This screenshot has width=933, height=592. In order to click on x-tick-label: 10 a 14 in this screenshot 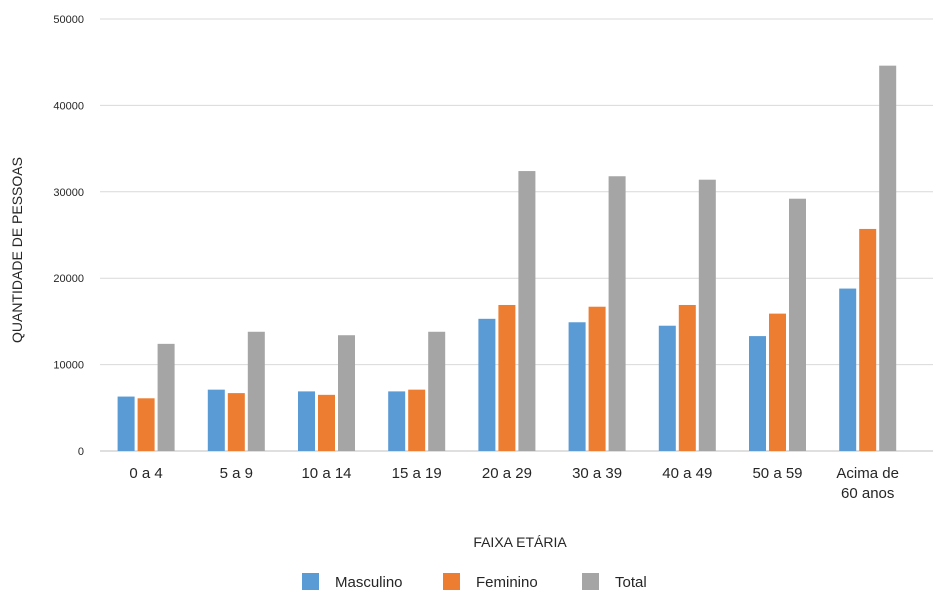, I will do `click(326, 473)`.